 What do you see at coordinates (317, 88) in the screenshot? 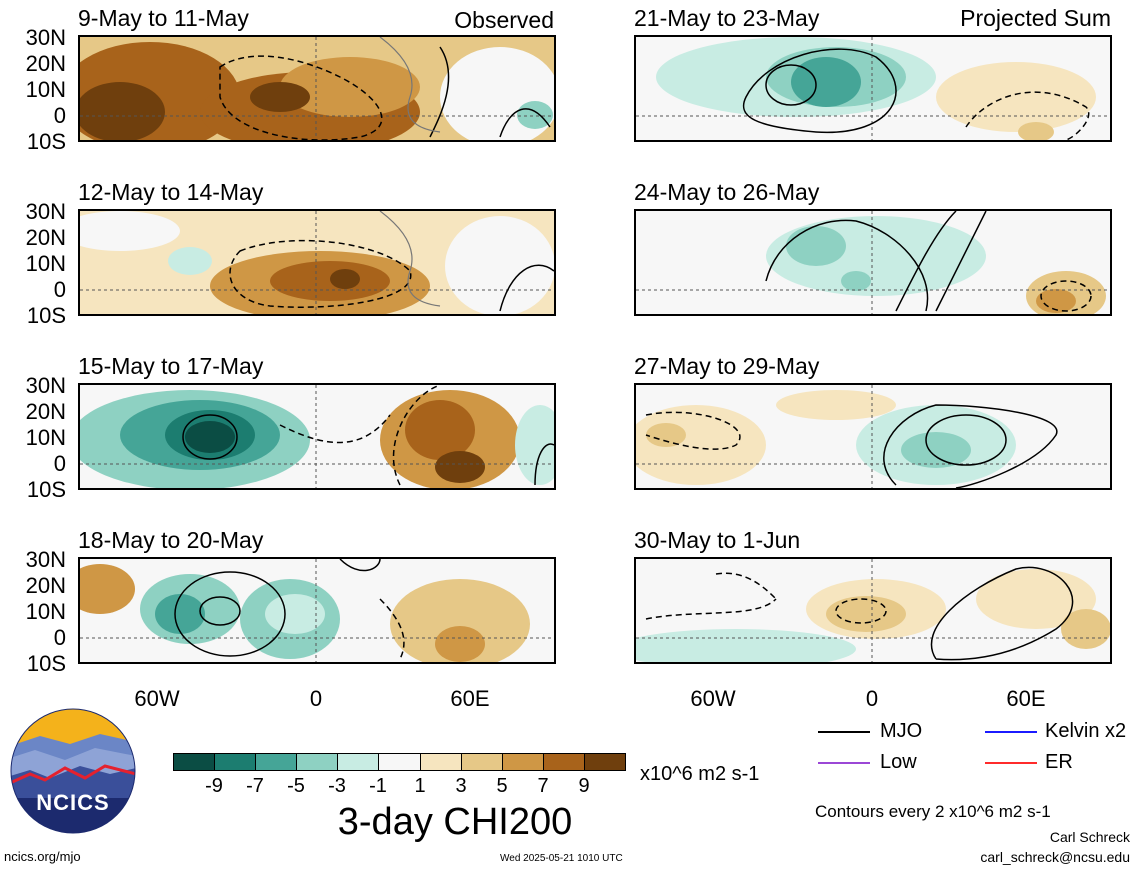
I see `map-panel-9may` at bounding box center [317, 88].